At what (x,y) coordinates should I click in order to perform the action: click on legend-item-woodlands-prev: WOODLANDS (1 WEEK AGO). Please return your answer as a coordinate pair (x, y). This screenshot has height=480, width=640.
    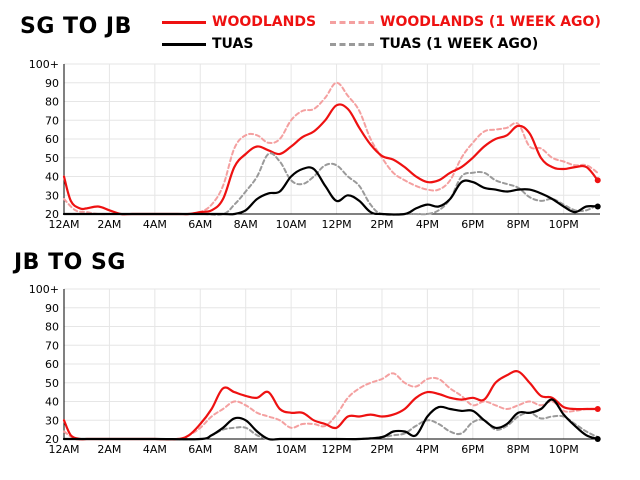
    Looking at the image, I should click on (465, 22).